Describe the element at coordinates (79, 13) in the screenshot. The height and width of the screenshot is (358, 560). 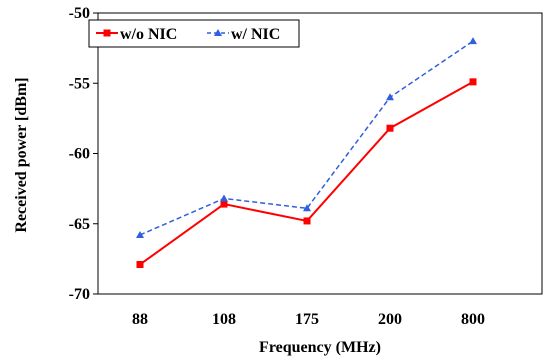
I see `y-tick-label: -50` at that location.